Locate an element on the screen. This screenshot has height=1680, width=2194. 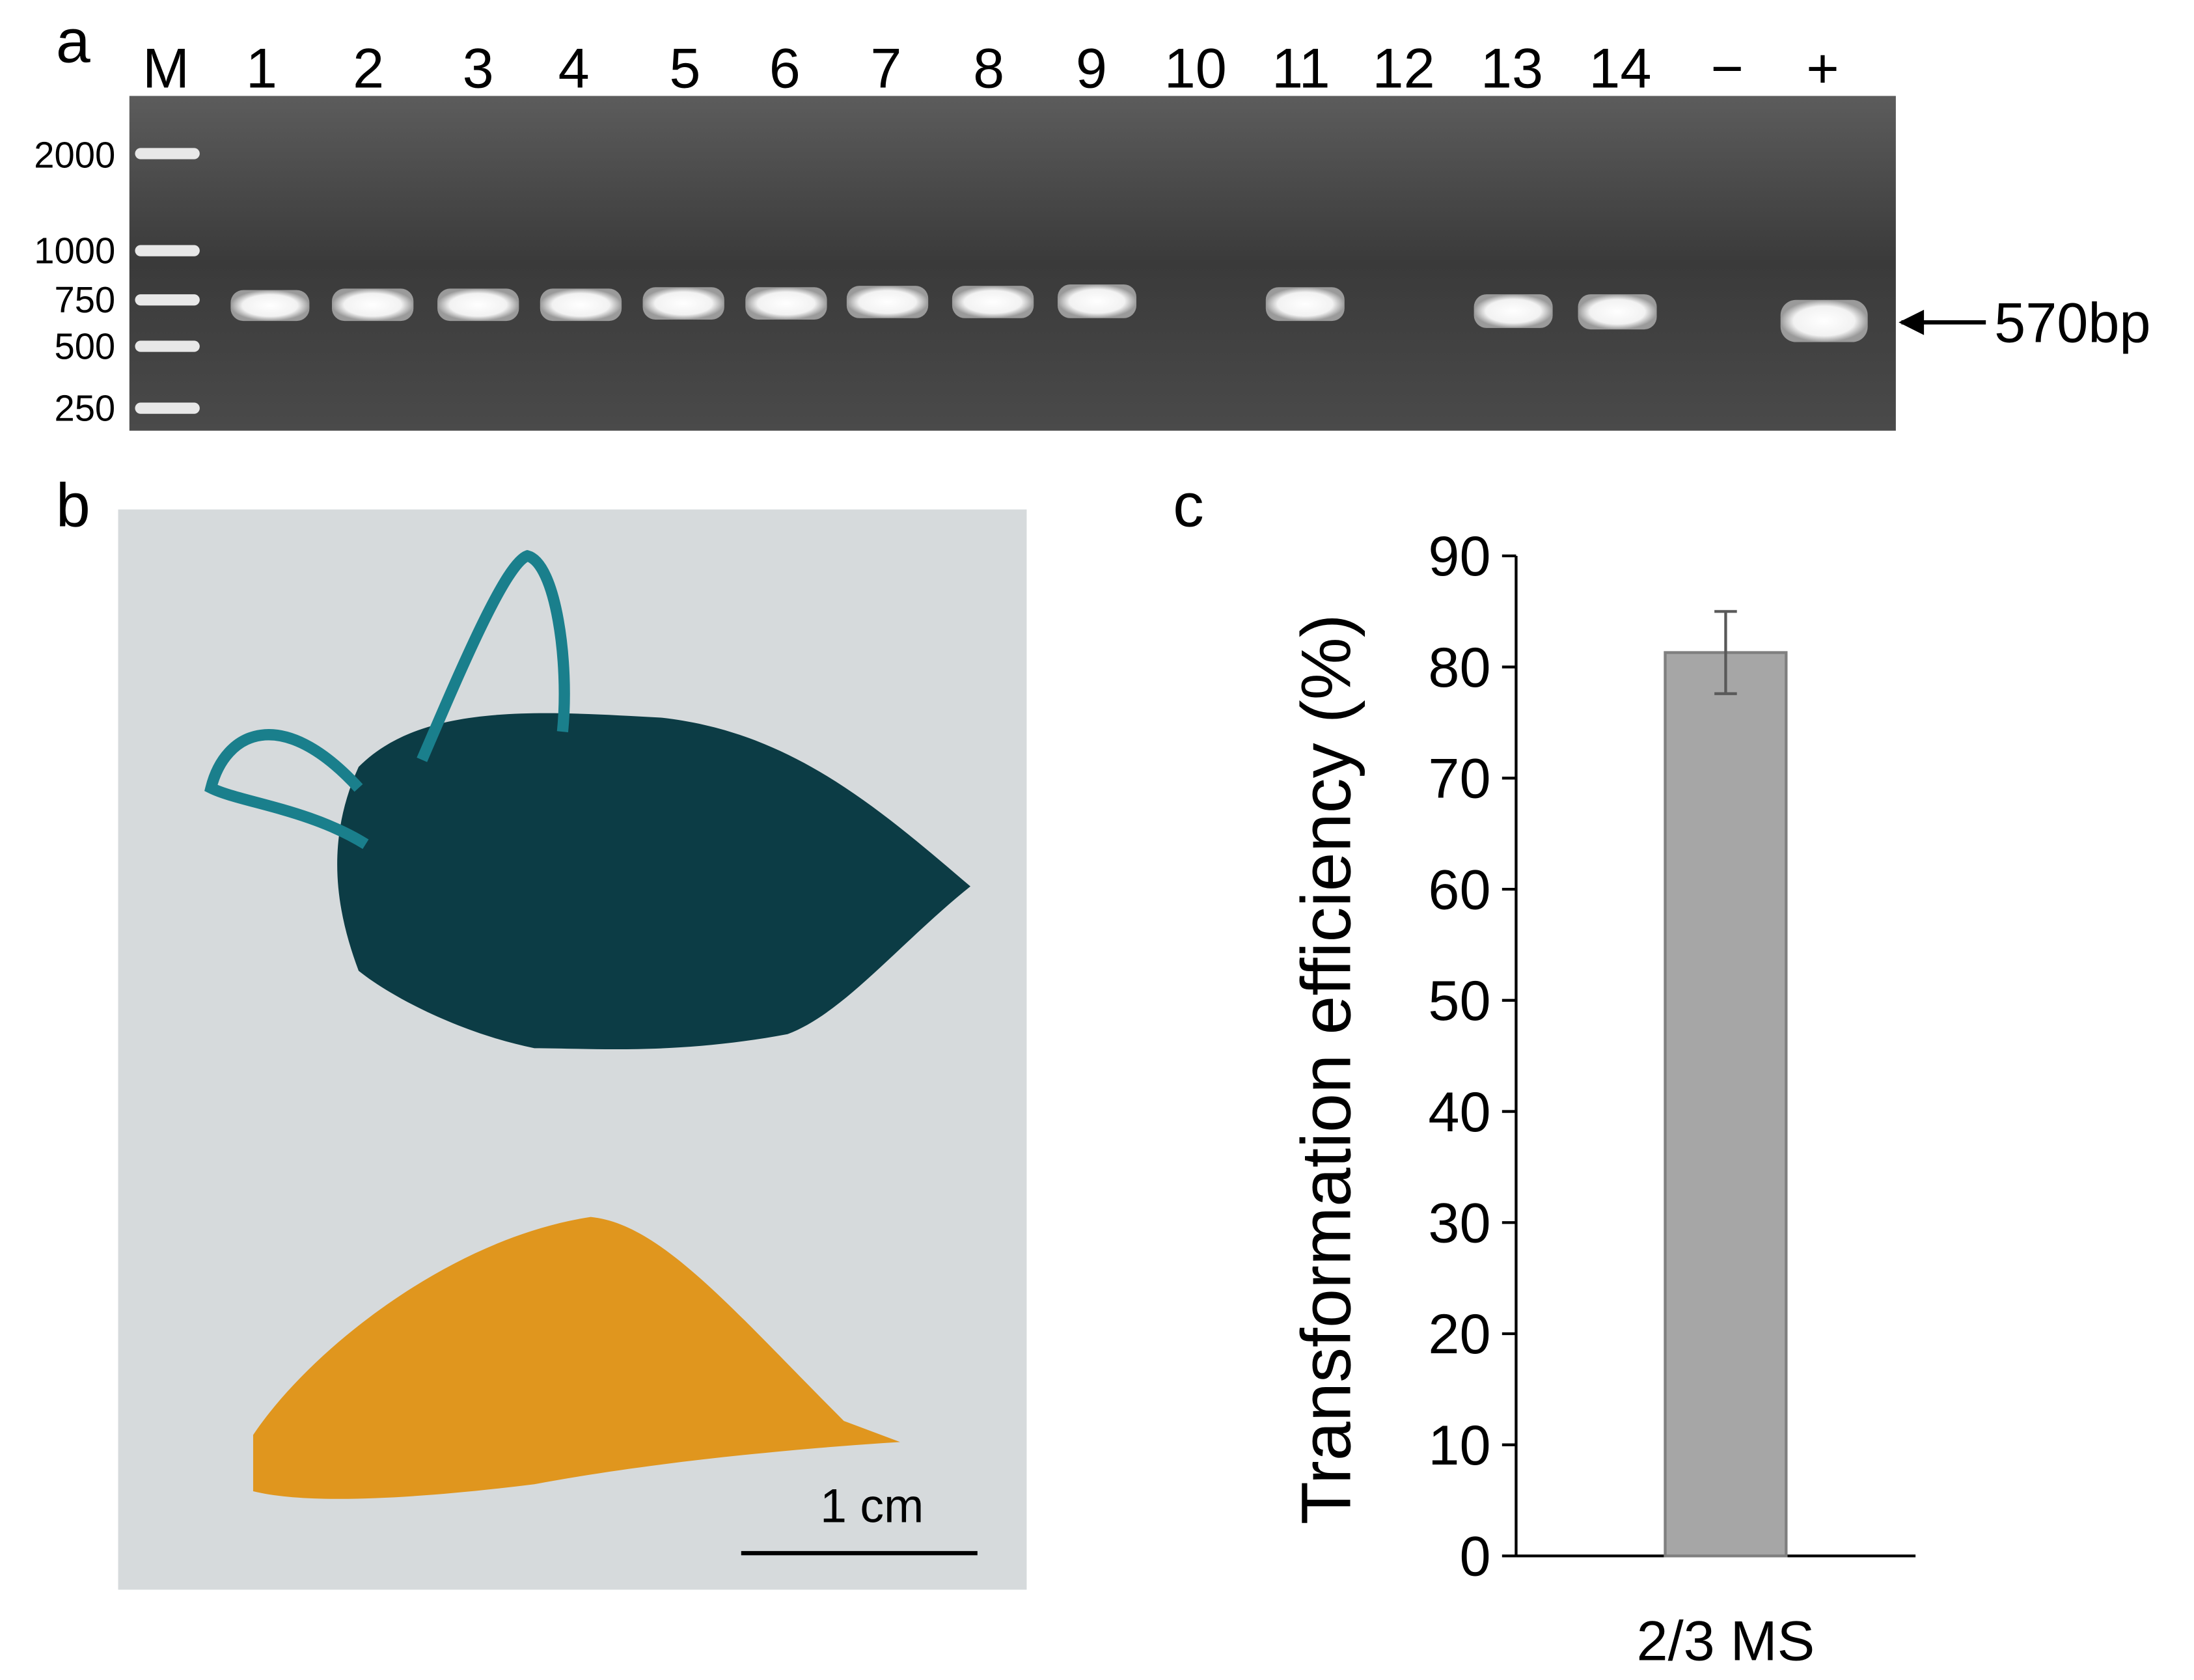
ladder-label: 2000 is located at coordinates (74, 156).